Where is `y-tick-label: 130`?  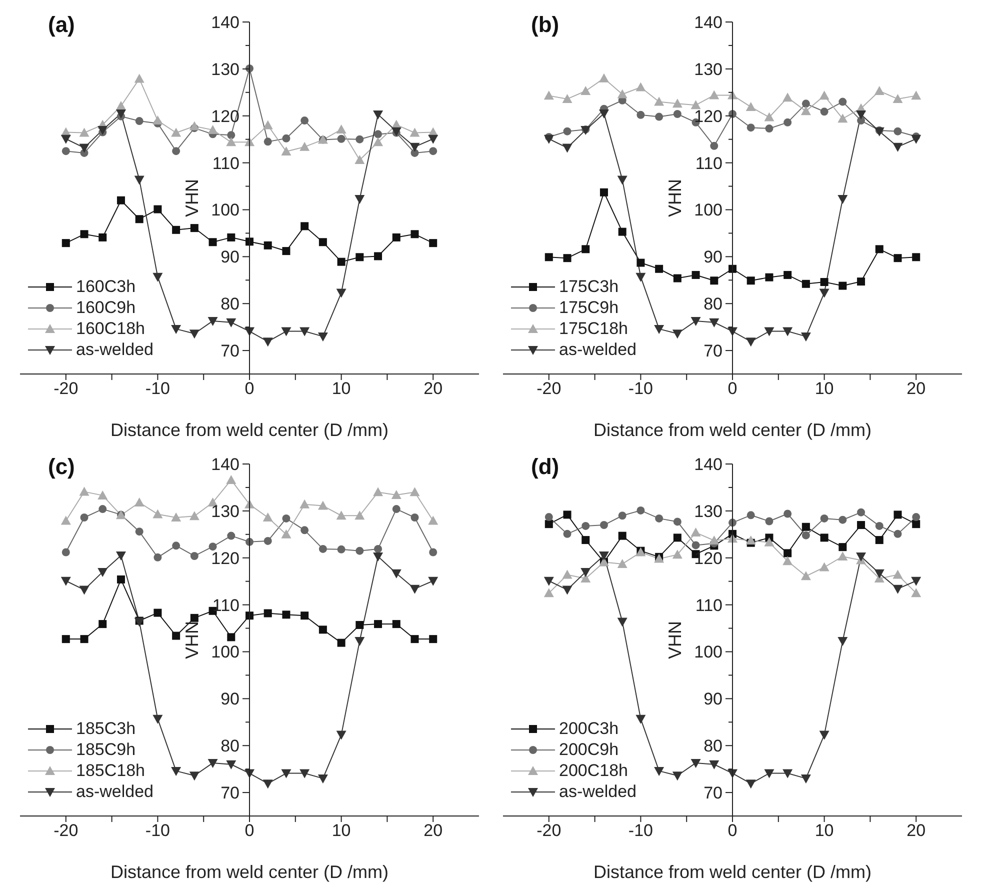 y-tick-label: 130 is located at coordinates (708, 511).